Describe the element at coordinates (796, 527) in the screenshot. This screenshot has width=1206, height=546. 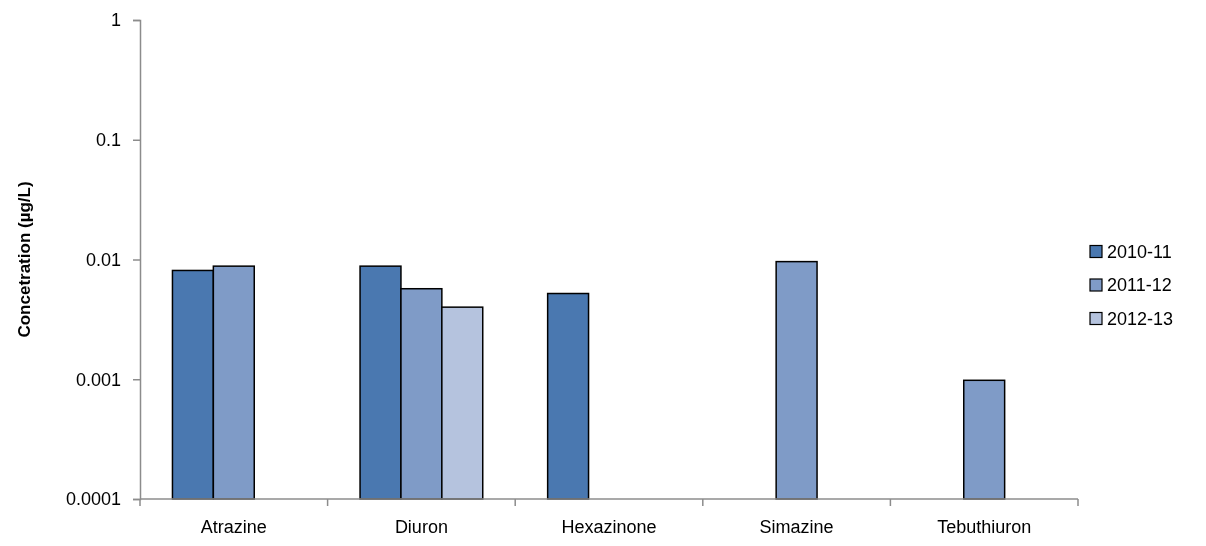
I see `x-tick-label: Simazine` at that location.